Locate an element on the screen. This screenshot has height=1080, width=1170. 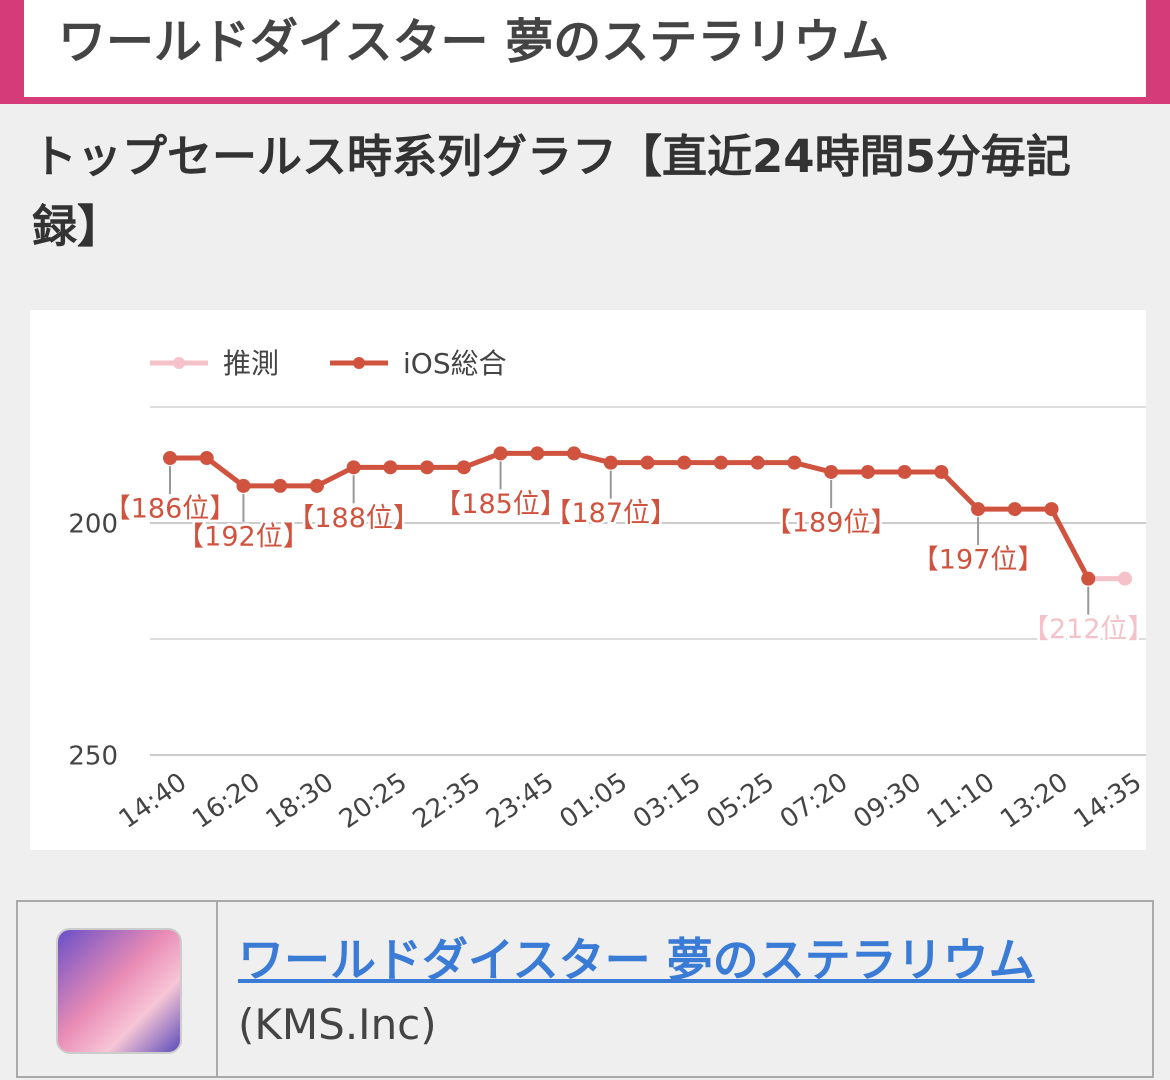
app-link: ワールドダイスター 夢のステラリウム is located at coordinates (636, 960).